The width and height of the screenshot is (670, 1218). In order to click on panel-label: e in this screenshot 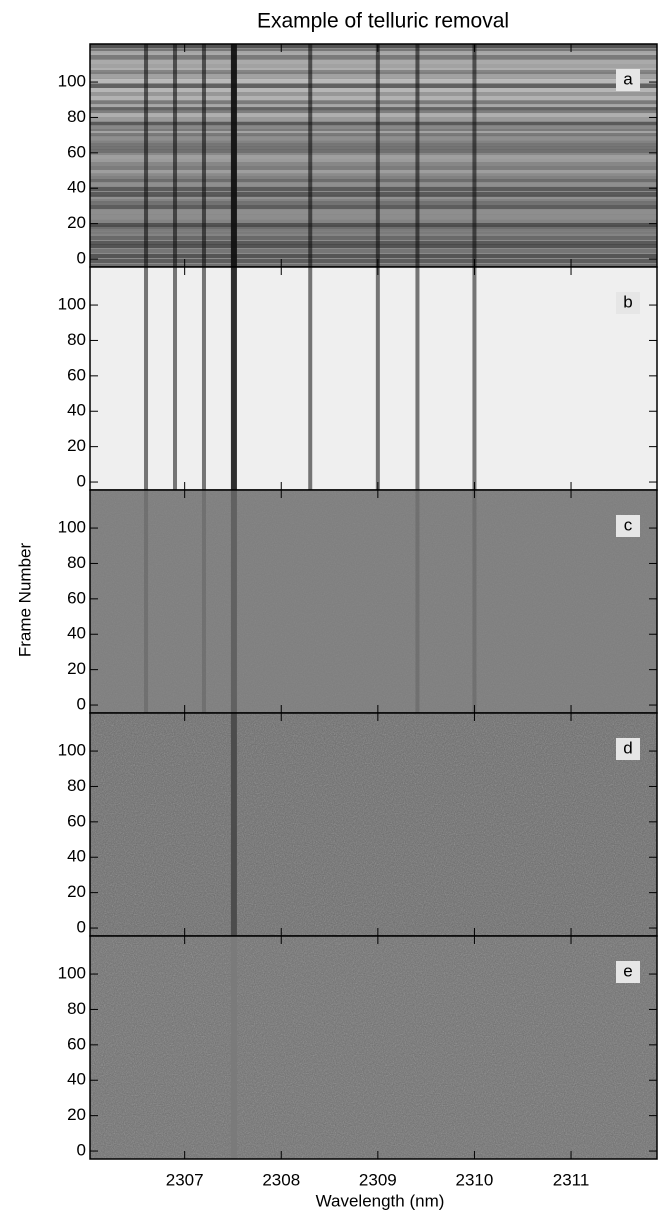, I will do `click(627, 970)`.